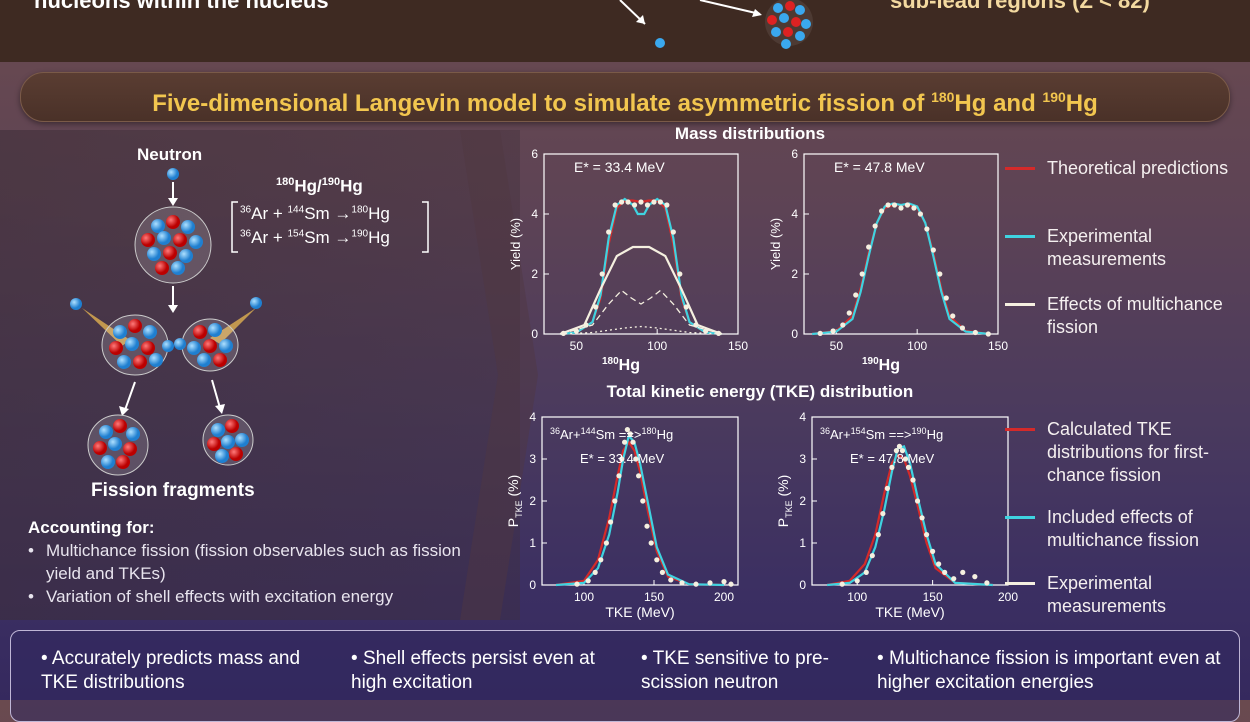 This screenshot has width=1250, height=722. I want to click on legend-multichance: Effects of multichance fission, so click(1126, 316).